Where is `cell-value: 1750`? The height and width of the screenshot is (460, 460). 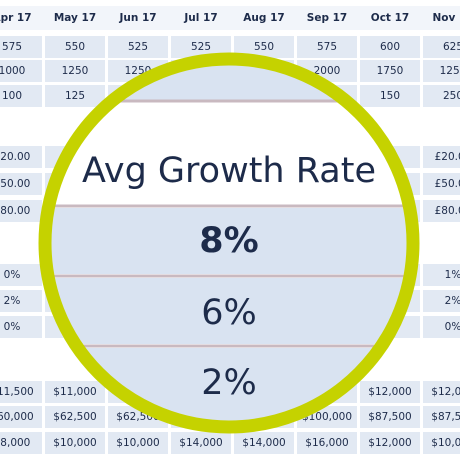
cell-value: 1750 is located at coordinates (390, 71).